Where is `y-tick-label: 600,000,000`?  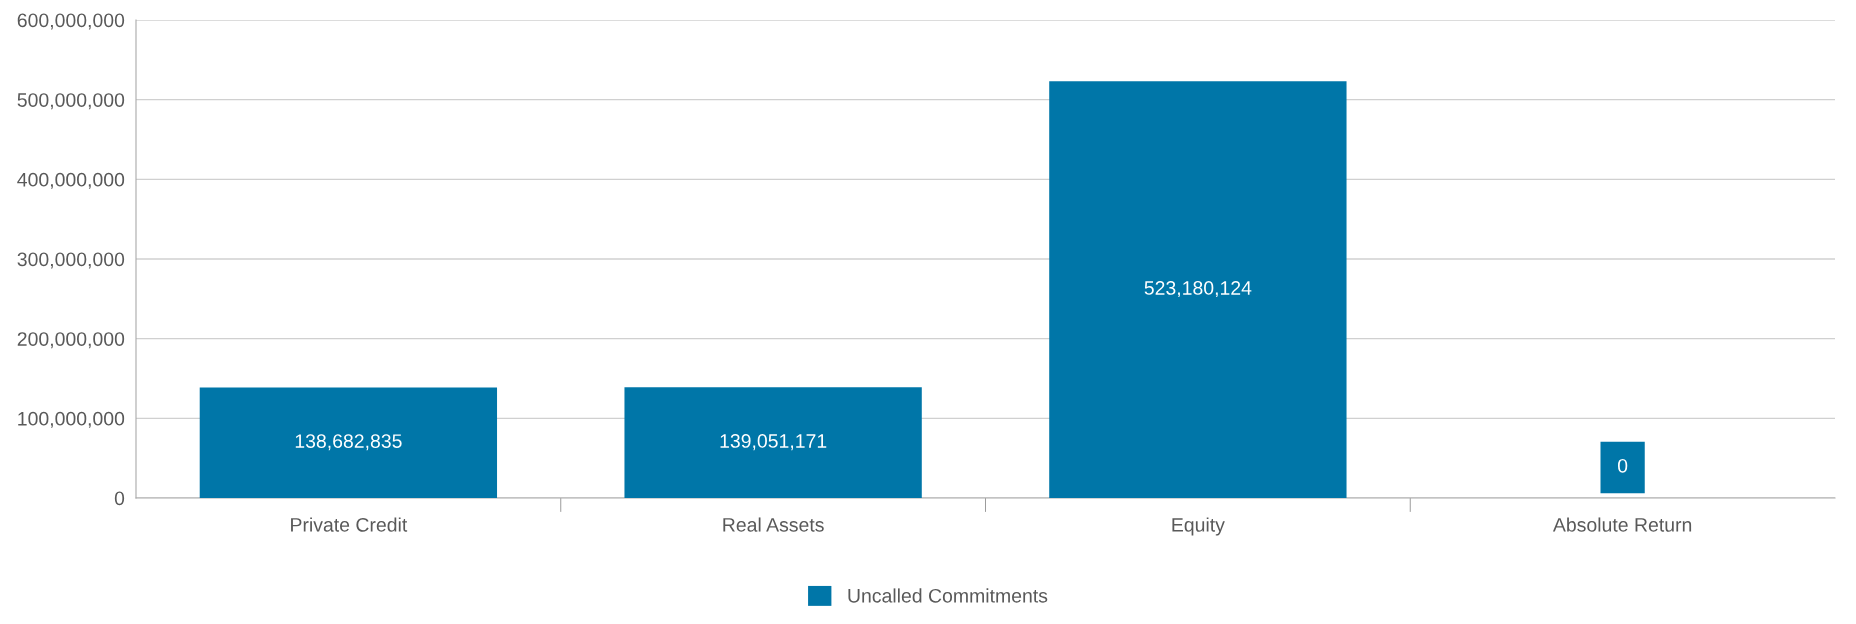 y-tick-label: 600,000,000 is located at coordinates (71, 21).